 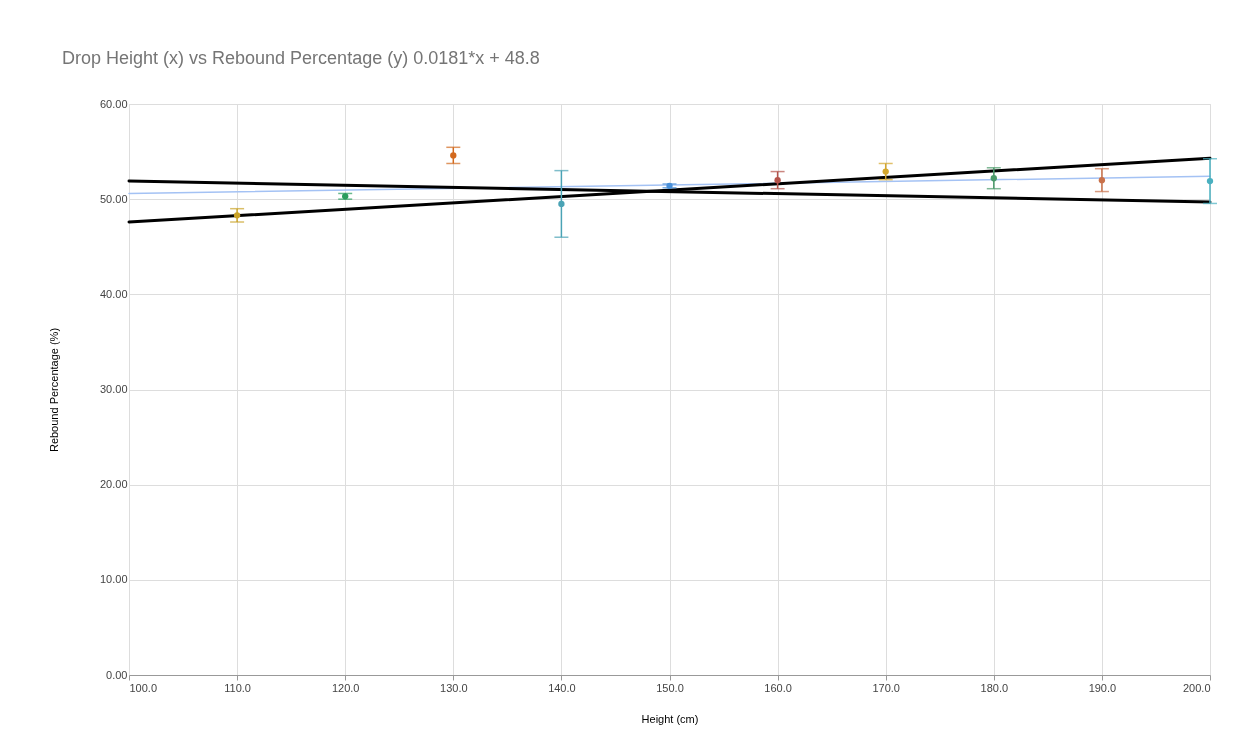 I want to click on y-tick-label: 0.00, so click(x=117, y=674).